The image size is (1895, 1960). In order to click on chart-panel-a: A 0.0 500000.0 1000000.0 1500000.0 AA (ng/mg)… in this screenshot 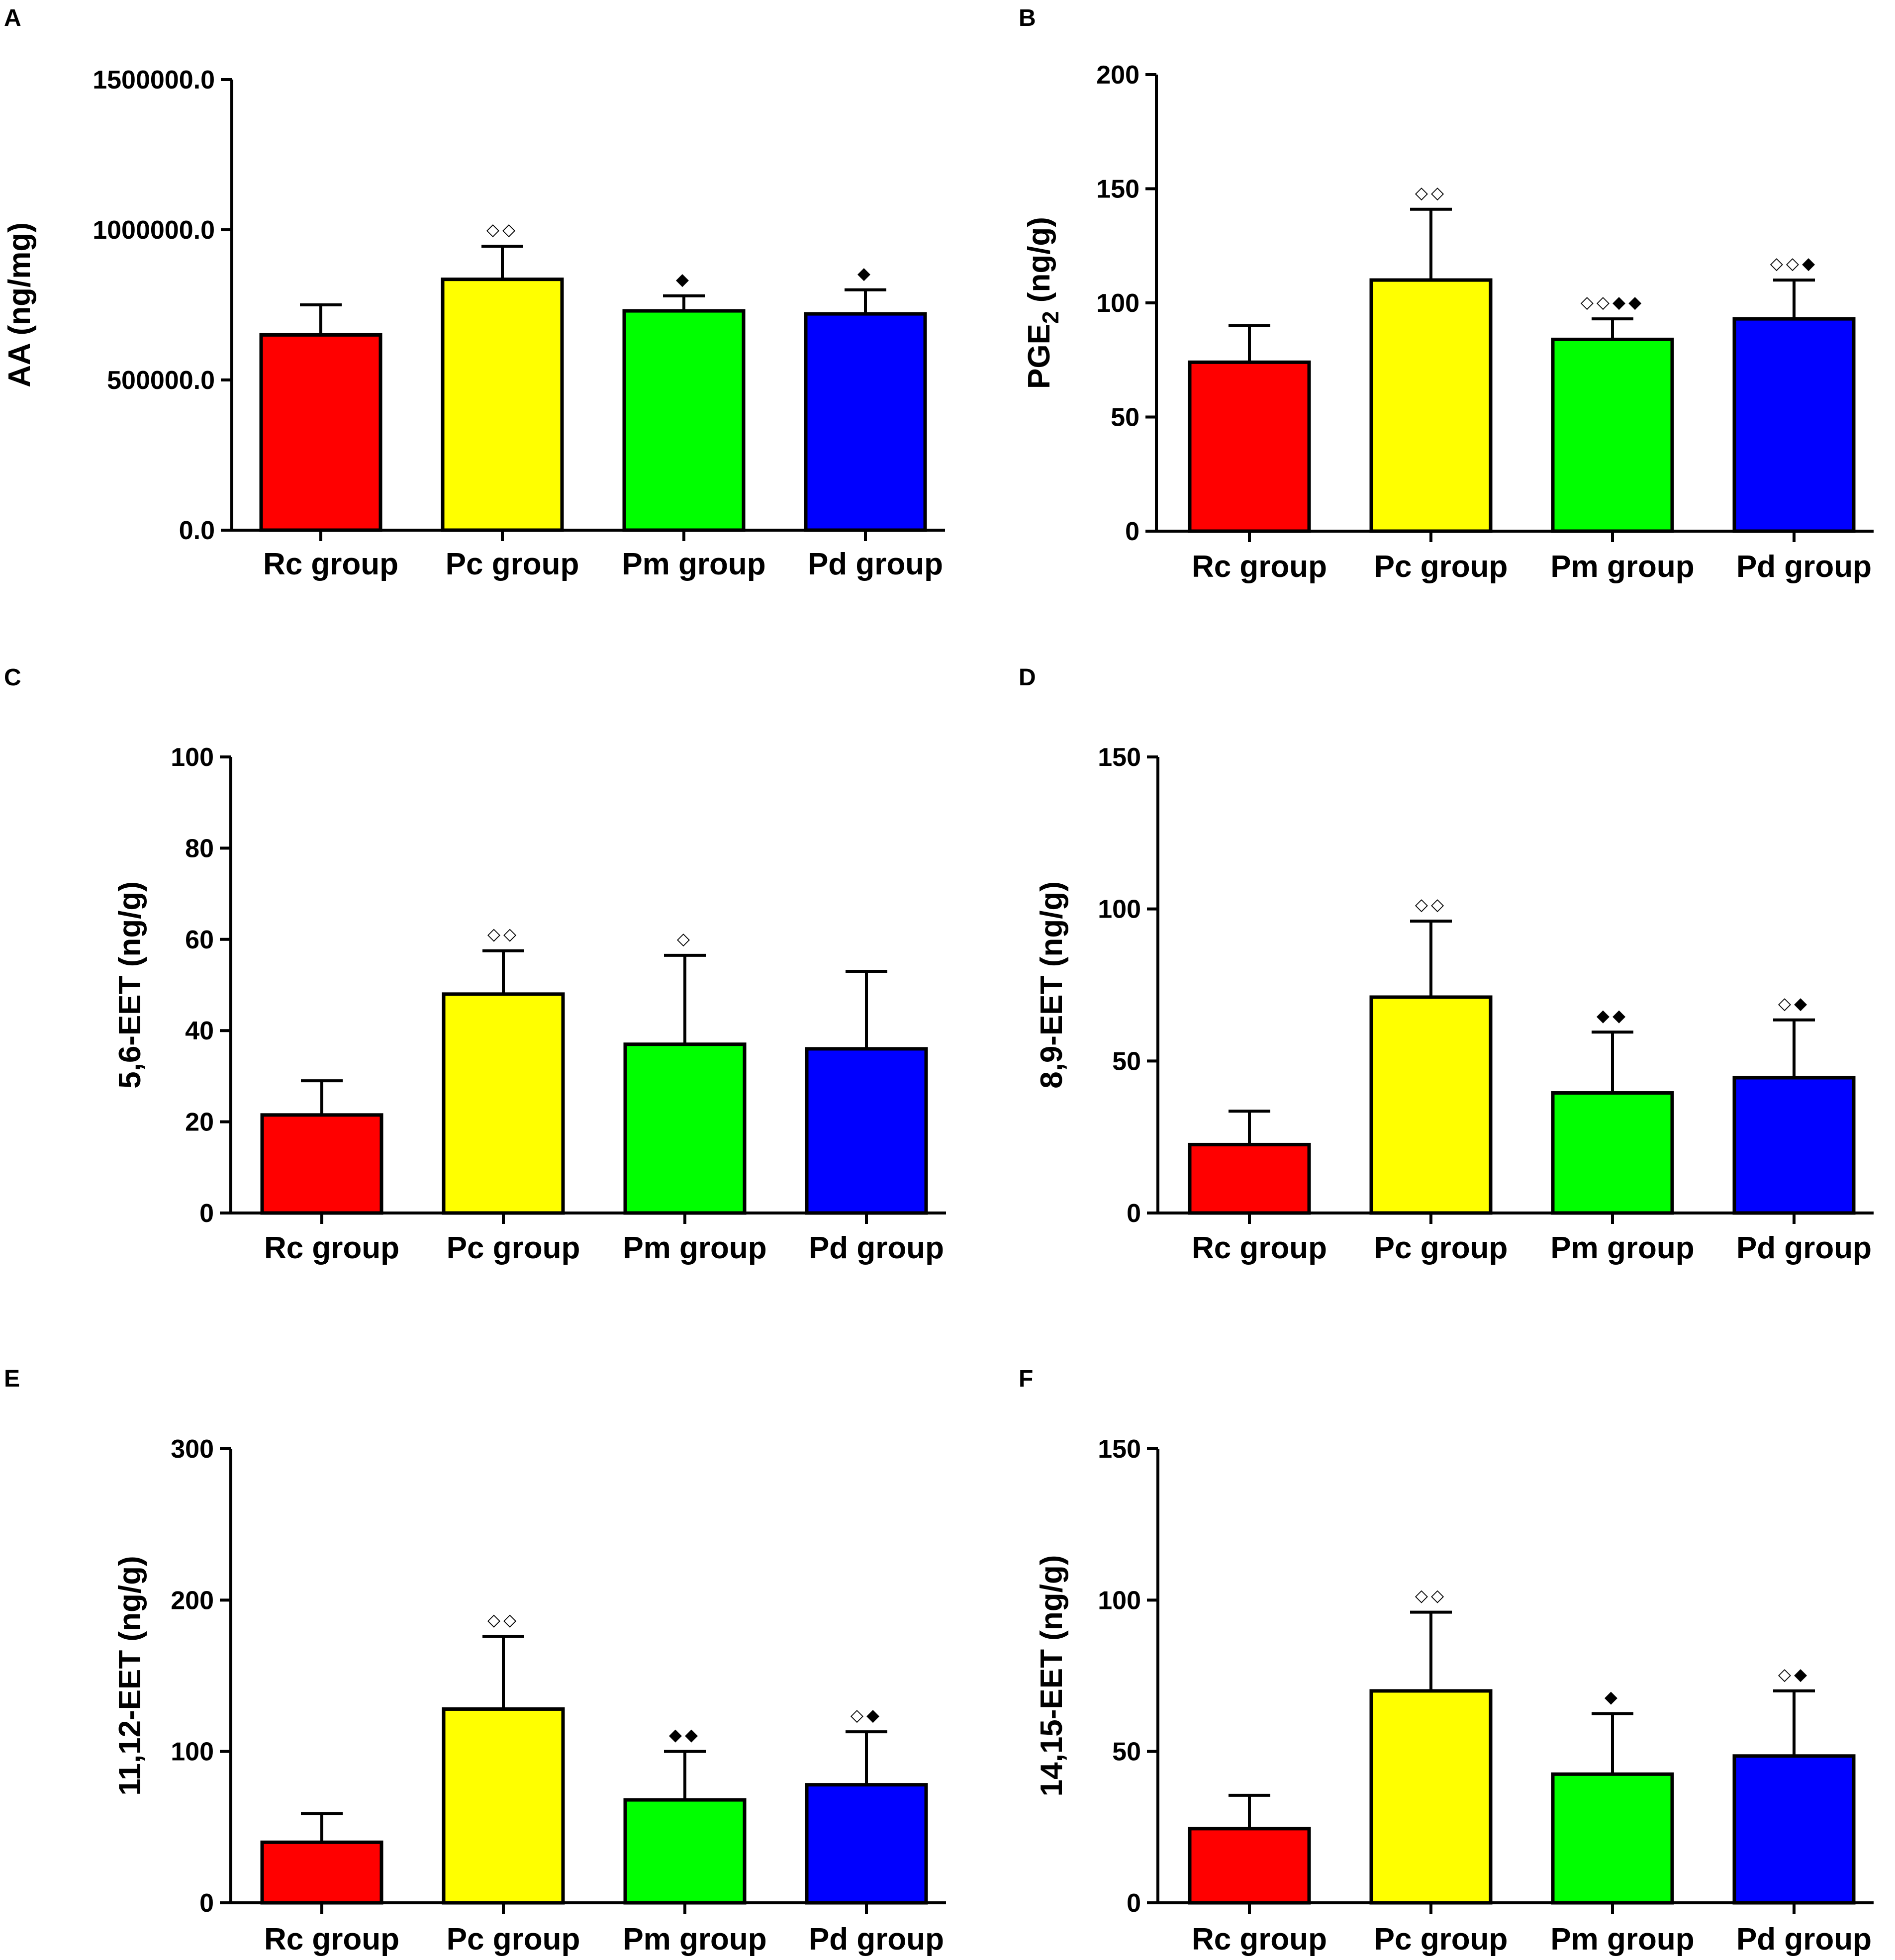, I will do `click(474, 293)`.